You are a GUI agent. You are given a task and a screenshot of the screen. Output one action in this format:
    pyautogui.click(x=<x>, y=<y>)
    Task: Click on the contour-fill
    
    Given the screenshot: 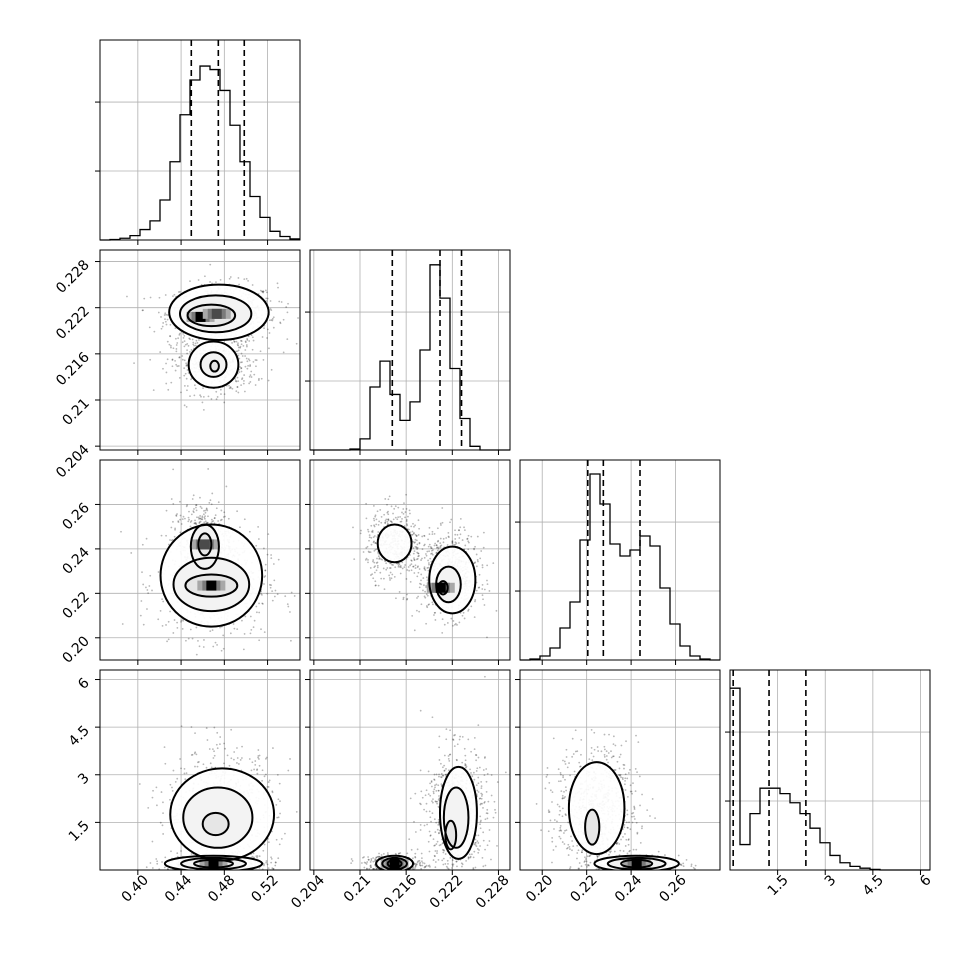 What is the action you would take?
    pyautogui.click(x=394, y=543)
    